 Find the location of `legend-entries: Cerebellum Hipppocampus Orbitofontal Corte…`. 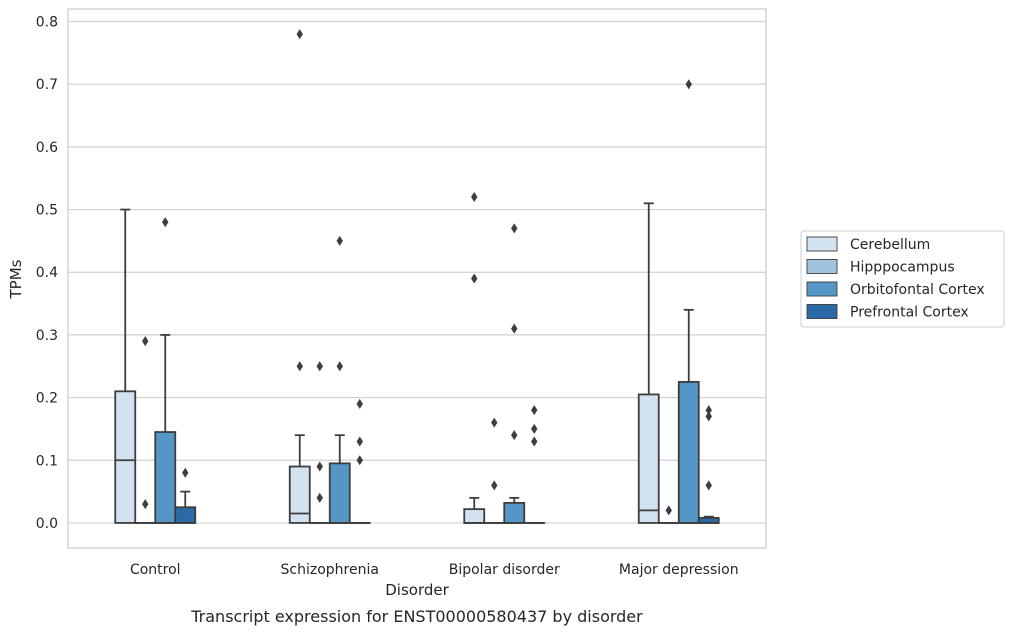

legend-entries: Cerebellum Hipppocampus Orbitofontal Corte… is located at coordinates (895, 278).